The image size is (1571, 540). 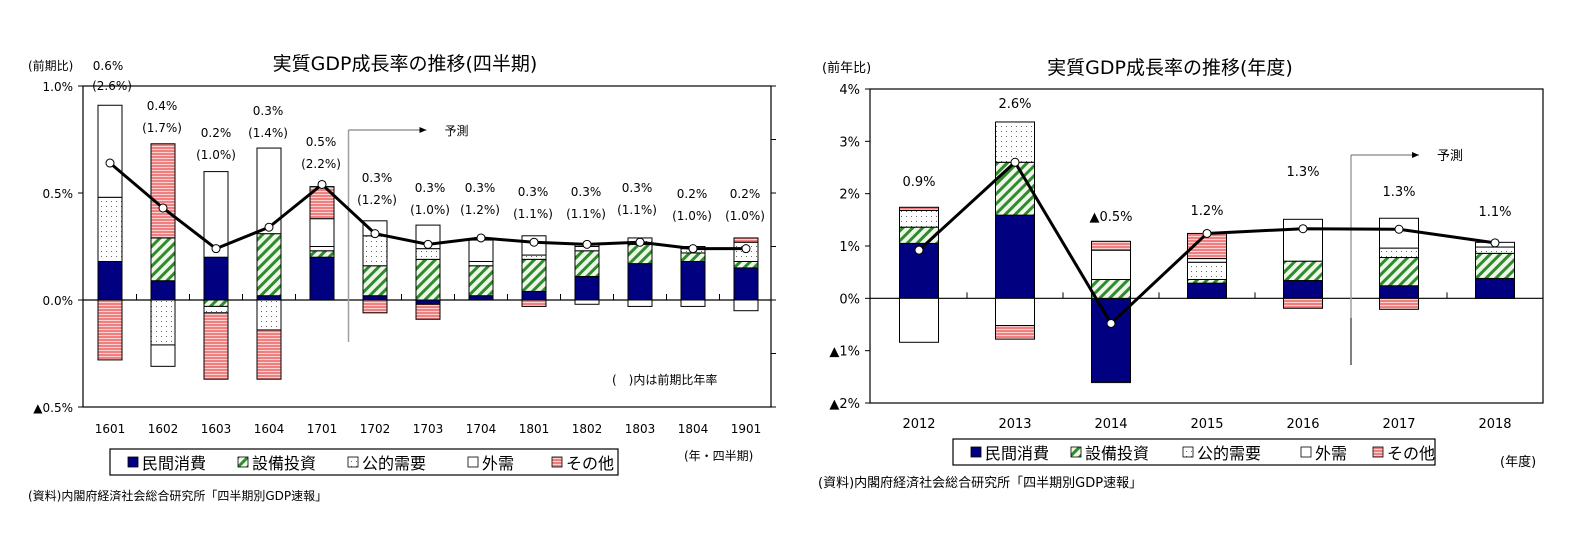 What do you see at coordinates (918, 424) in the screenshot?
I see `x-tick-label: 2012` at bounding box center [918, 424].